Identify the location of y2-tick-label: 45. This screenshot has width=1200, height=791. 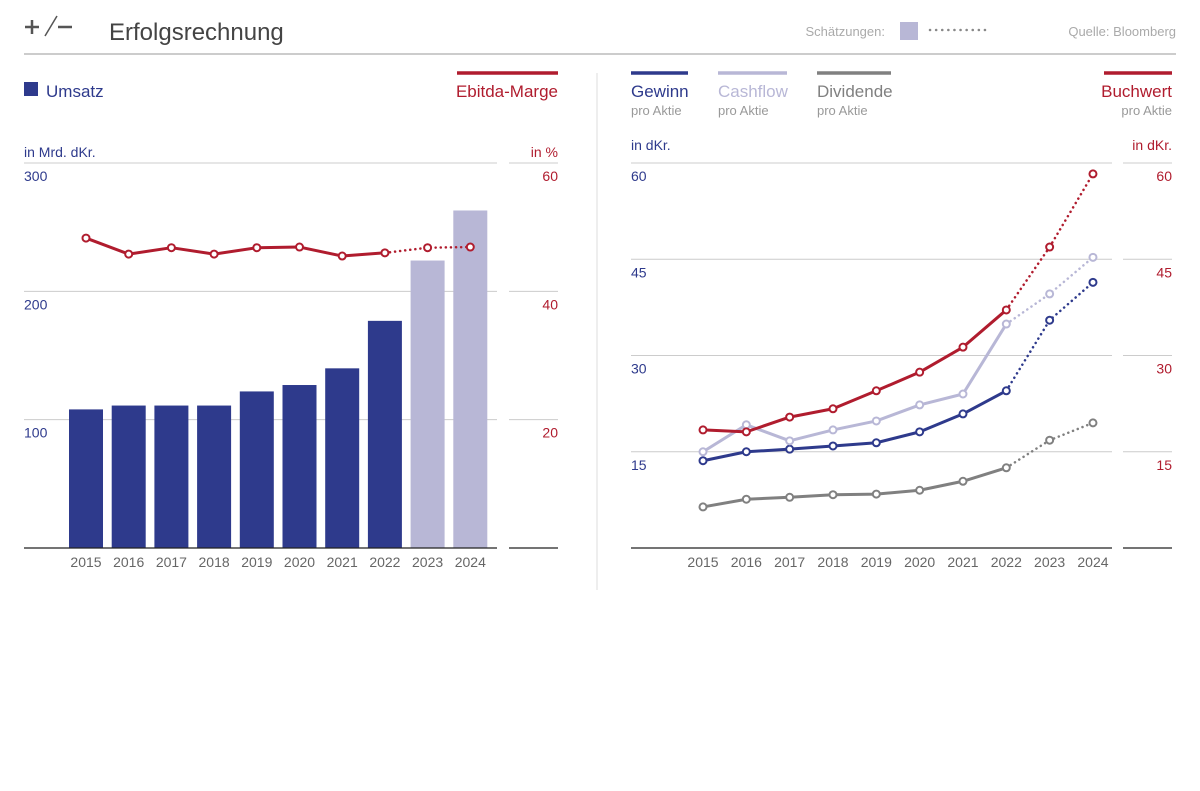
(1164, 272).